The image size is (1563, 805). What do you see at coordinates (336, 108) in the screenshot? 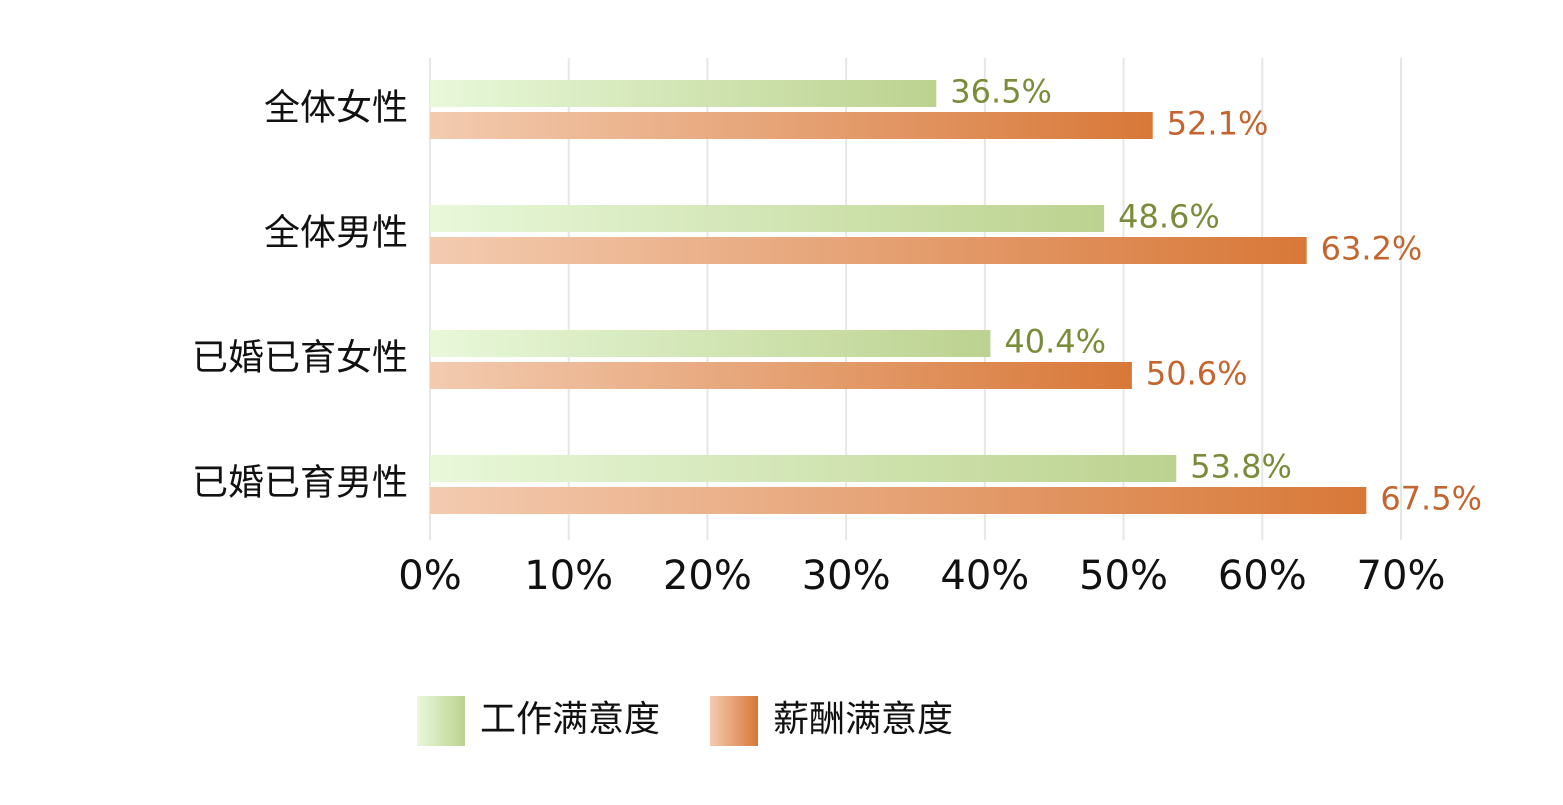
I see `category-label: 全体女性` at bounding box center [336, 108].